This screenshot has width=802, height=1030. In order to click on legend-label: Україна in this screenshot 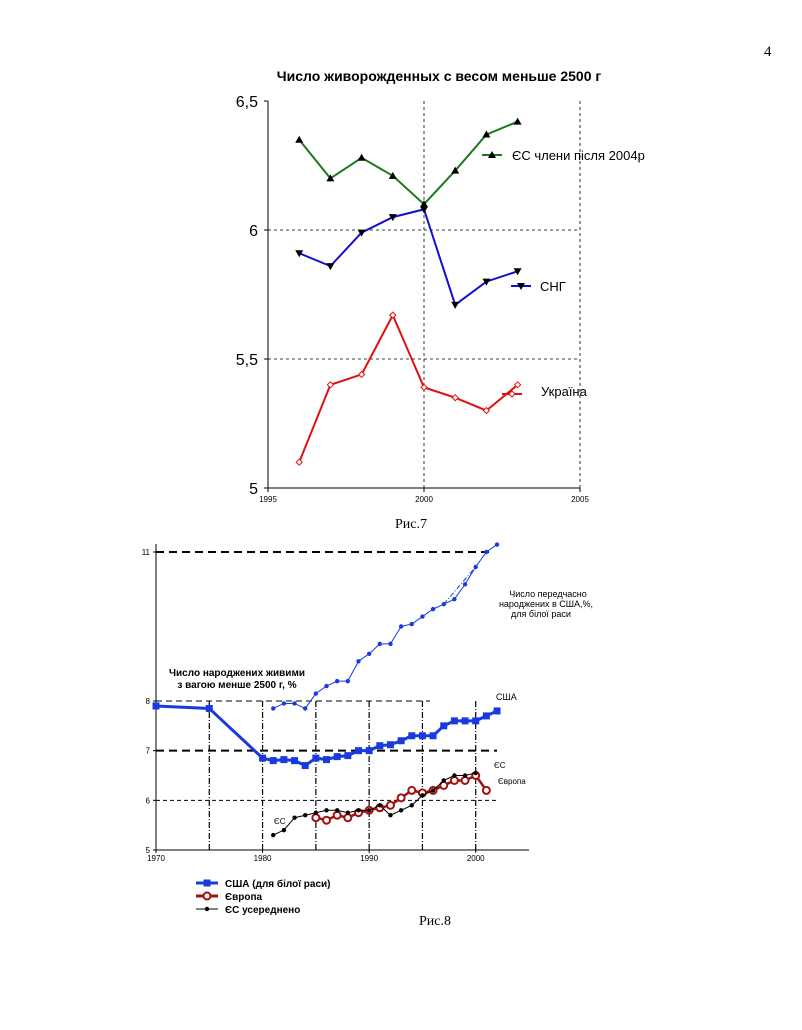, I will do `click(564, 391)`.